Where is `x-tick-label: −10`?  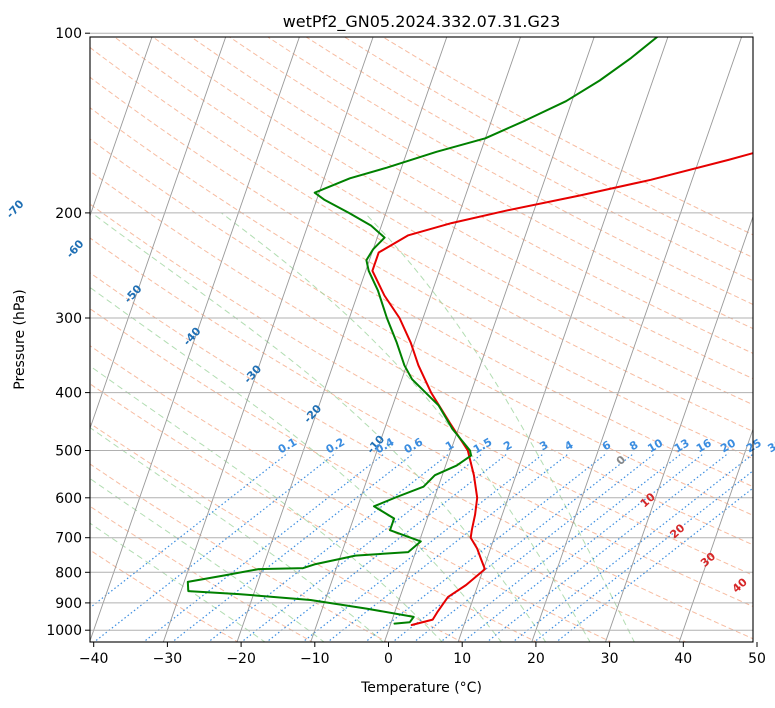
x-tick-label: −10 is located at coordinates (315, 659).